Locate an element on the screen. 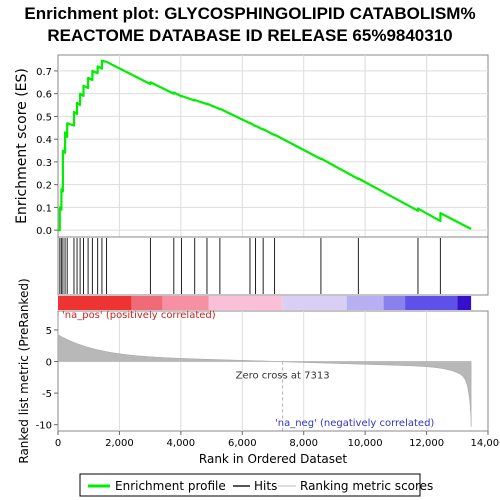 Image resolution: width=500 pixels, height=500 pixels. zero-cross-label: Zero cross at 7313 is located at coordinates (283, 376).